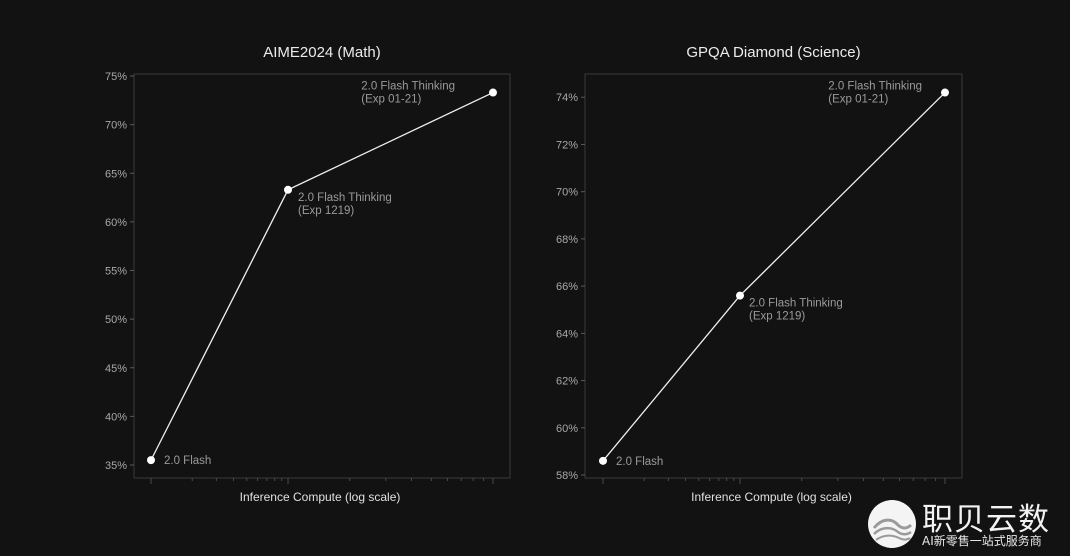  Describe the element at coordinates (567, 98) in the screenshot. I see `y-tick-label: 74%` at that location.